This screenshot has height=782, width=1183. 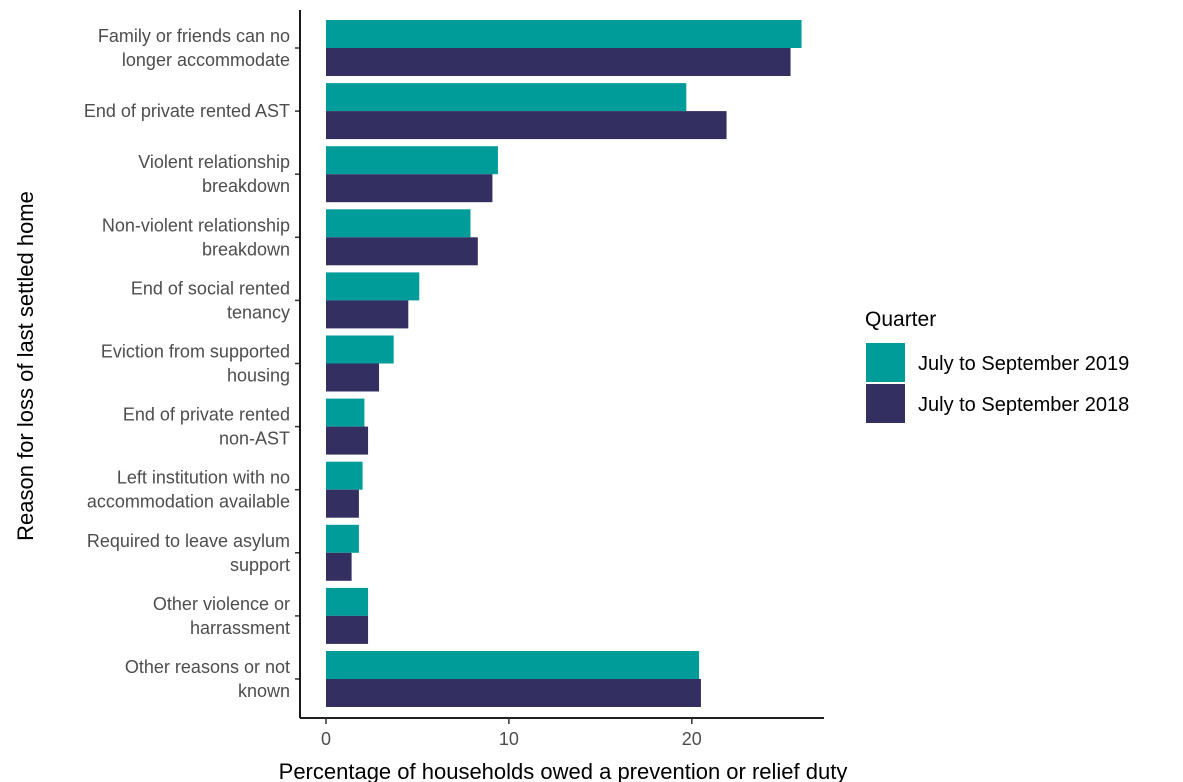 What do you see at coordinates (1023, 364) in the screenshot?
I see `legend-label-2019: July to September 2019` at bounding box center [1023, 364].